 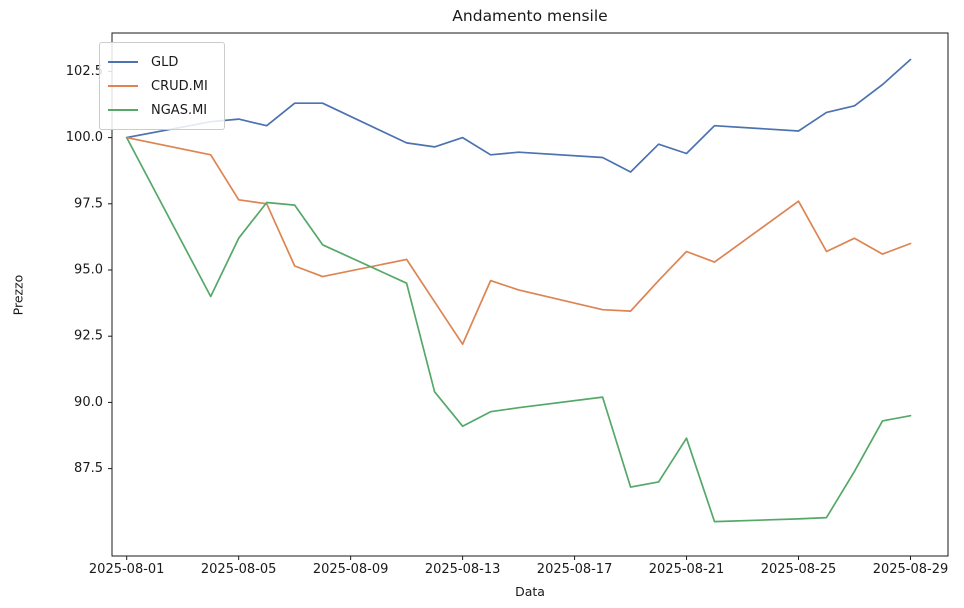 What do you see at coordinates (88, 203) in the screenshot?
I see `y-tick-label: 97.5` at bounding box center [88, 203].